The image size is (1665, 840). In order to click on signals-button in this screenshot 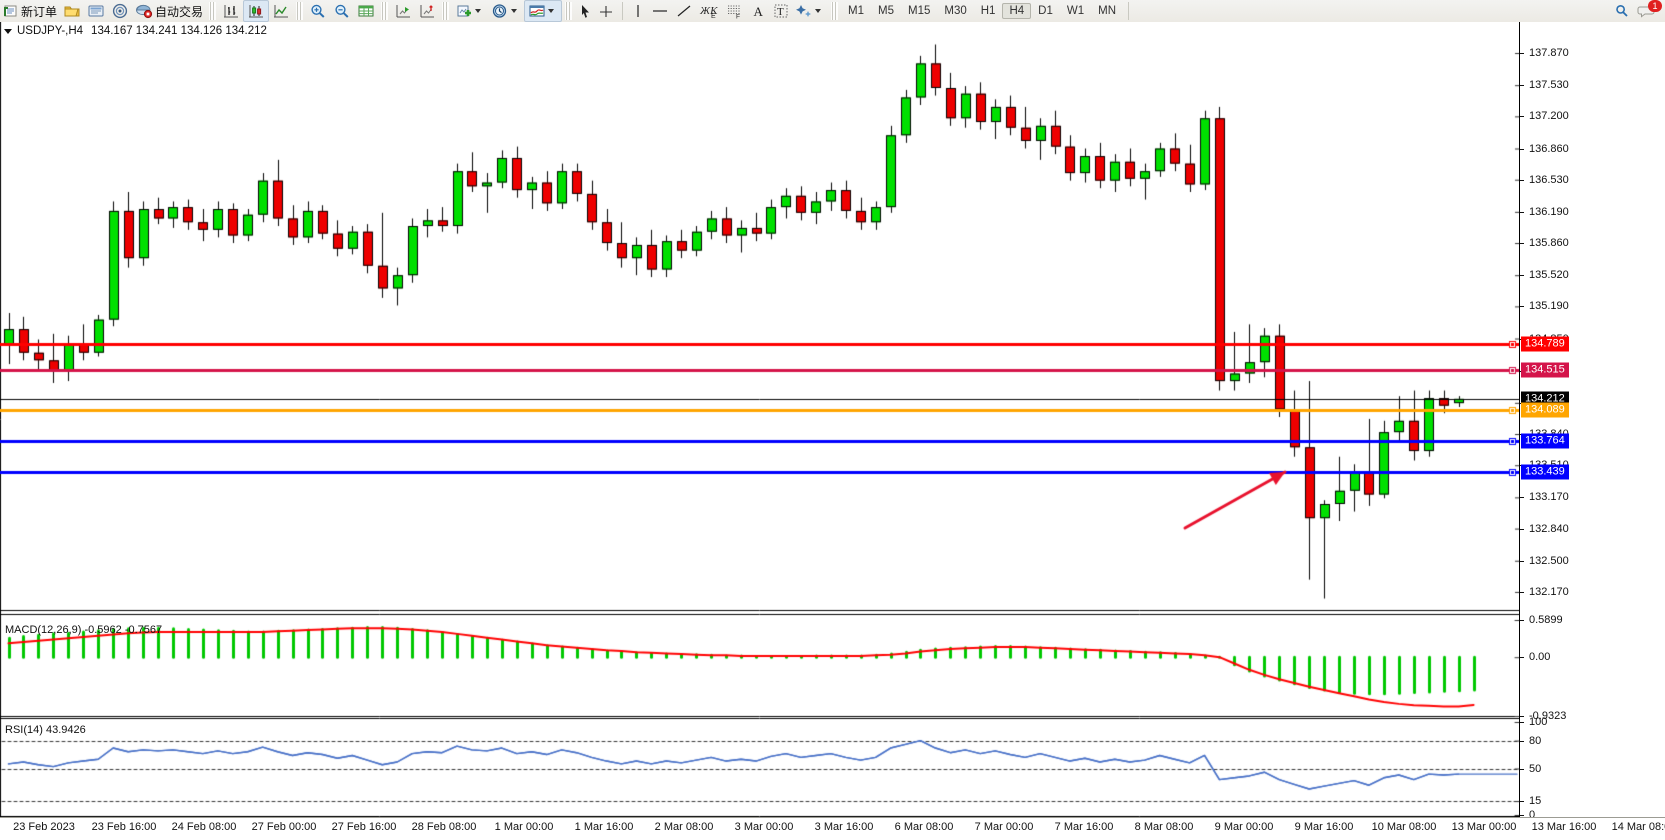, I will do `click(120, 11)`.